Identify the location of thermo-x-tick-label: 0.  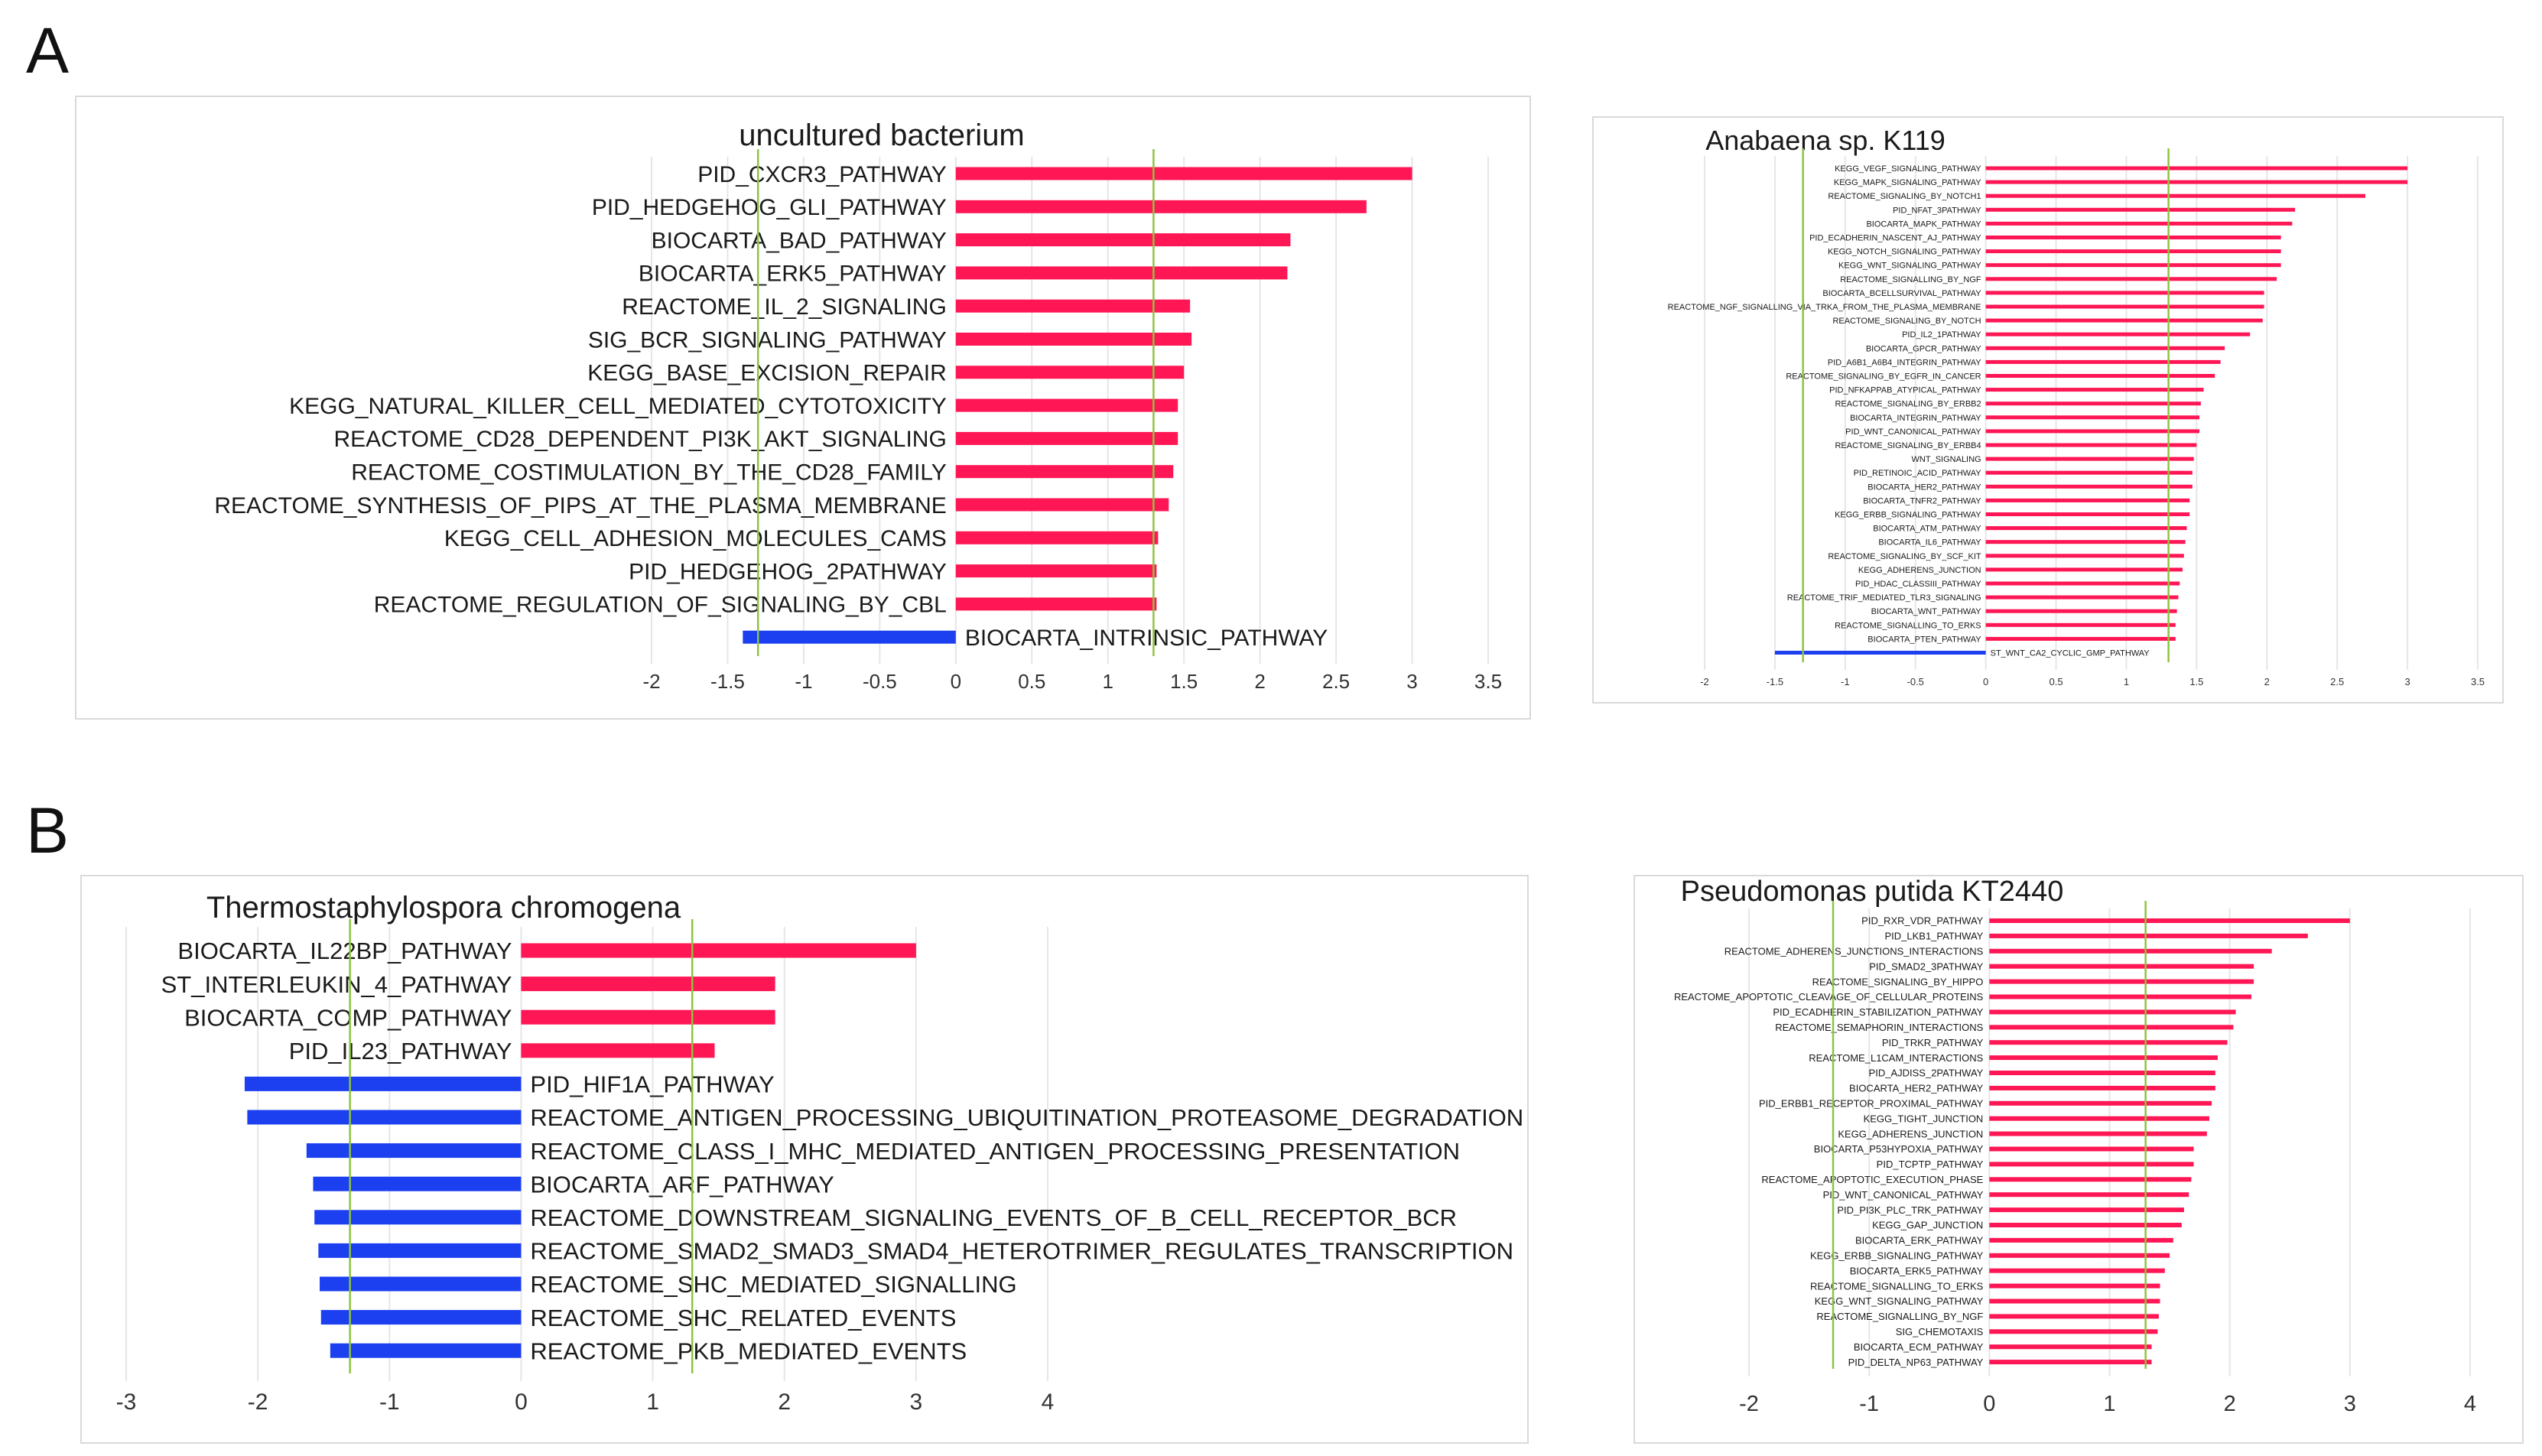
(521, 1402).